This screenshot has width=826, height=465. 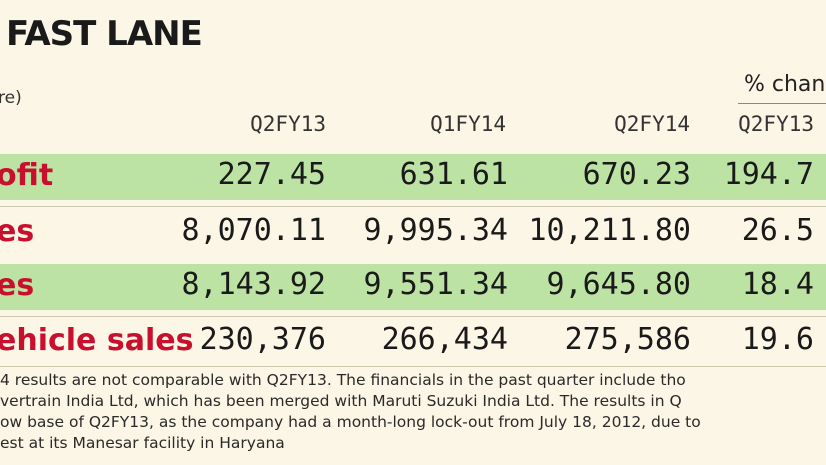 What do you see at coordinates (782, 103) in the screenshot?
I see `header-rule` at bounding box center [782, 103].